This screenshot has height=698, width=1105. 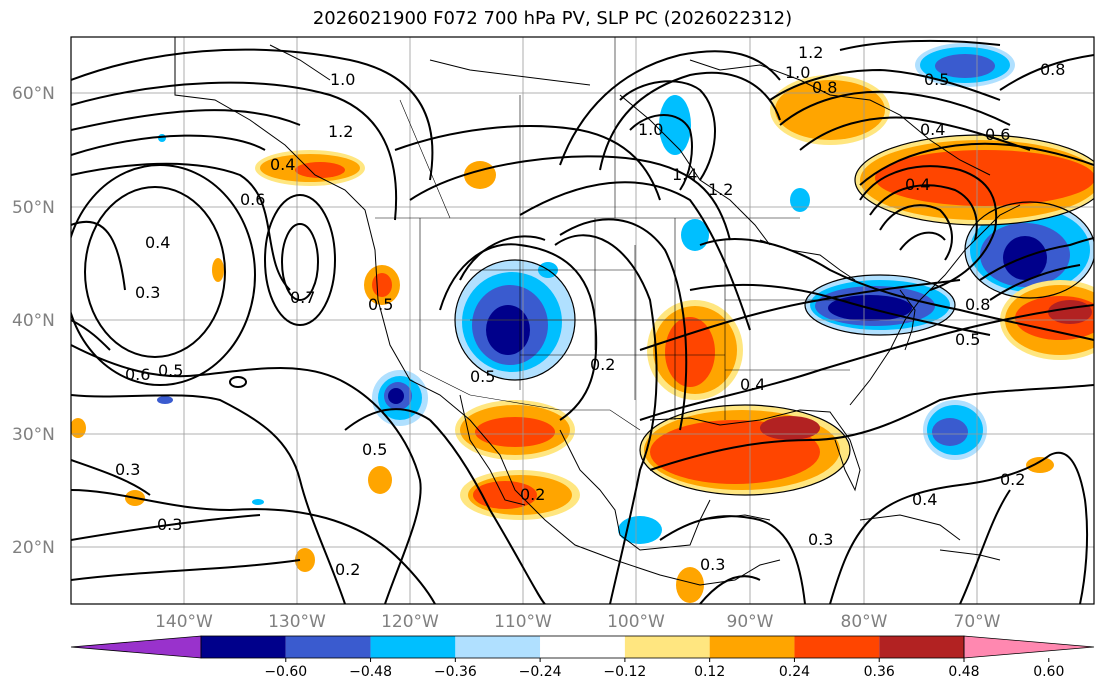 I want to click on lat-label: 20°N, so click(x=33, y=548).